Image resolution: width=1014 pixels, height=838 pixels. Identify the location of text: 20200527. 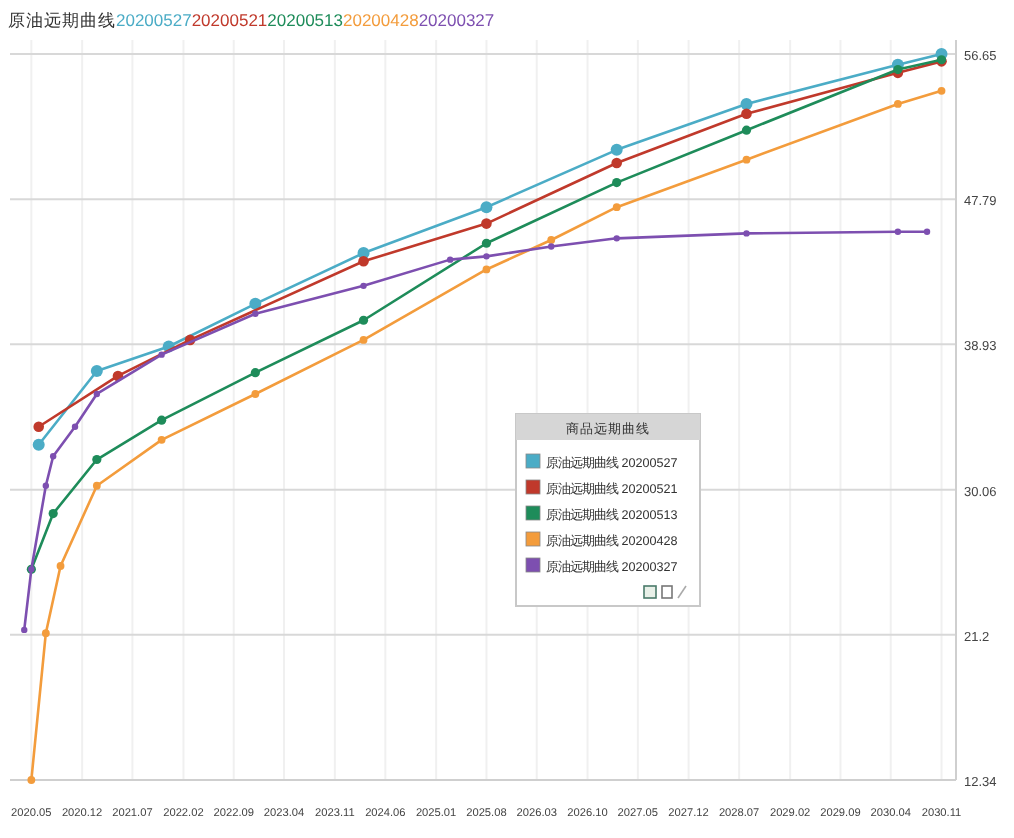
(154, 20).